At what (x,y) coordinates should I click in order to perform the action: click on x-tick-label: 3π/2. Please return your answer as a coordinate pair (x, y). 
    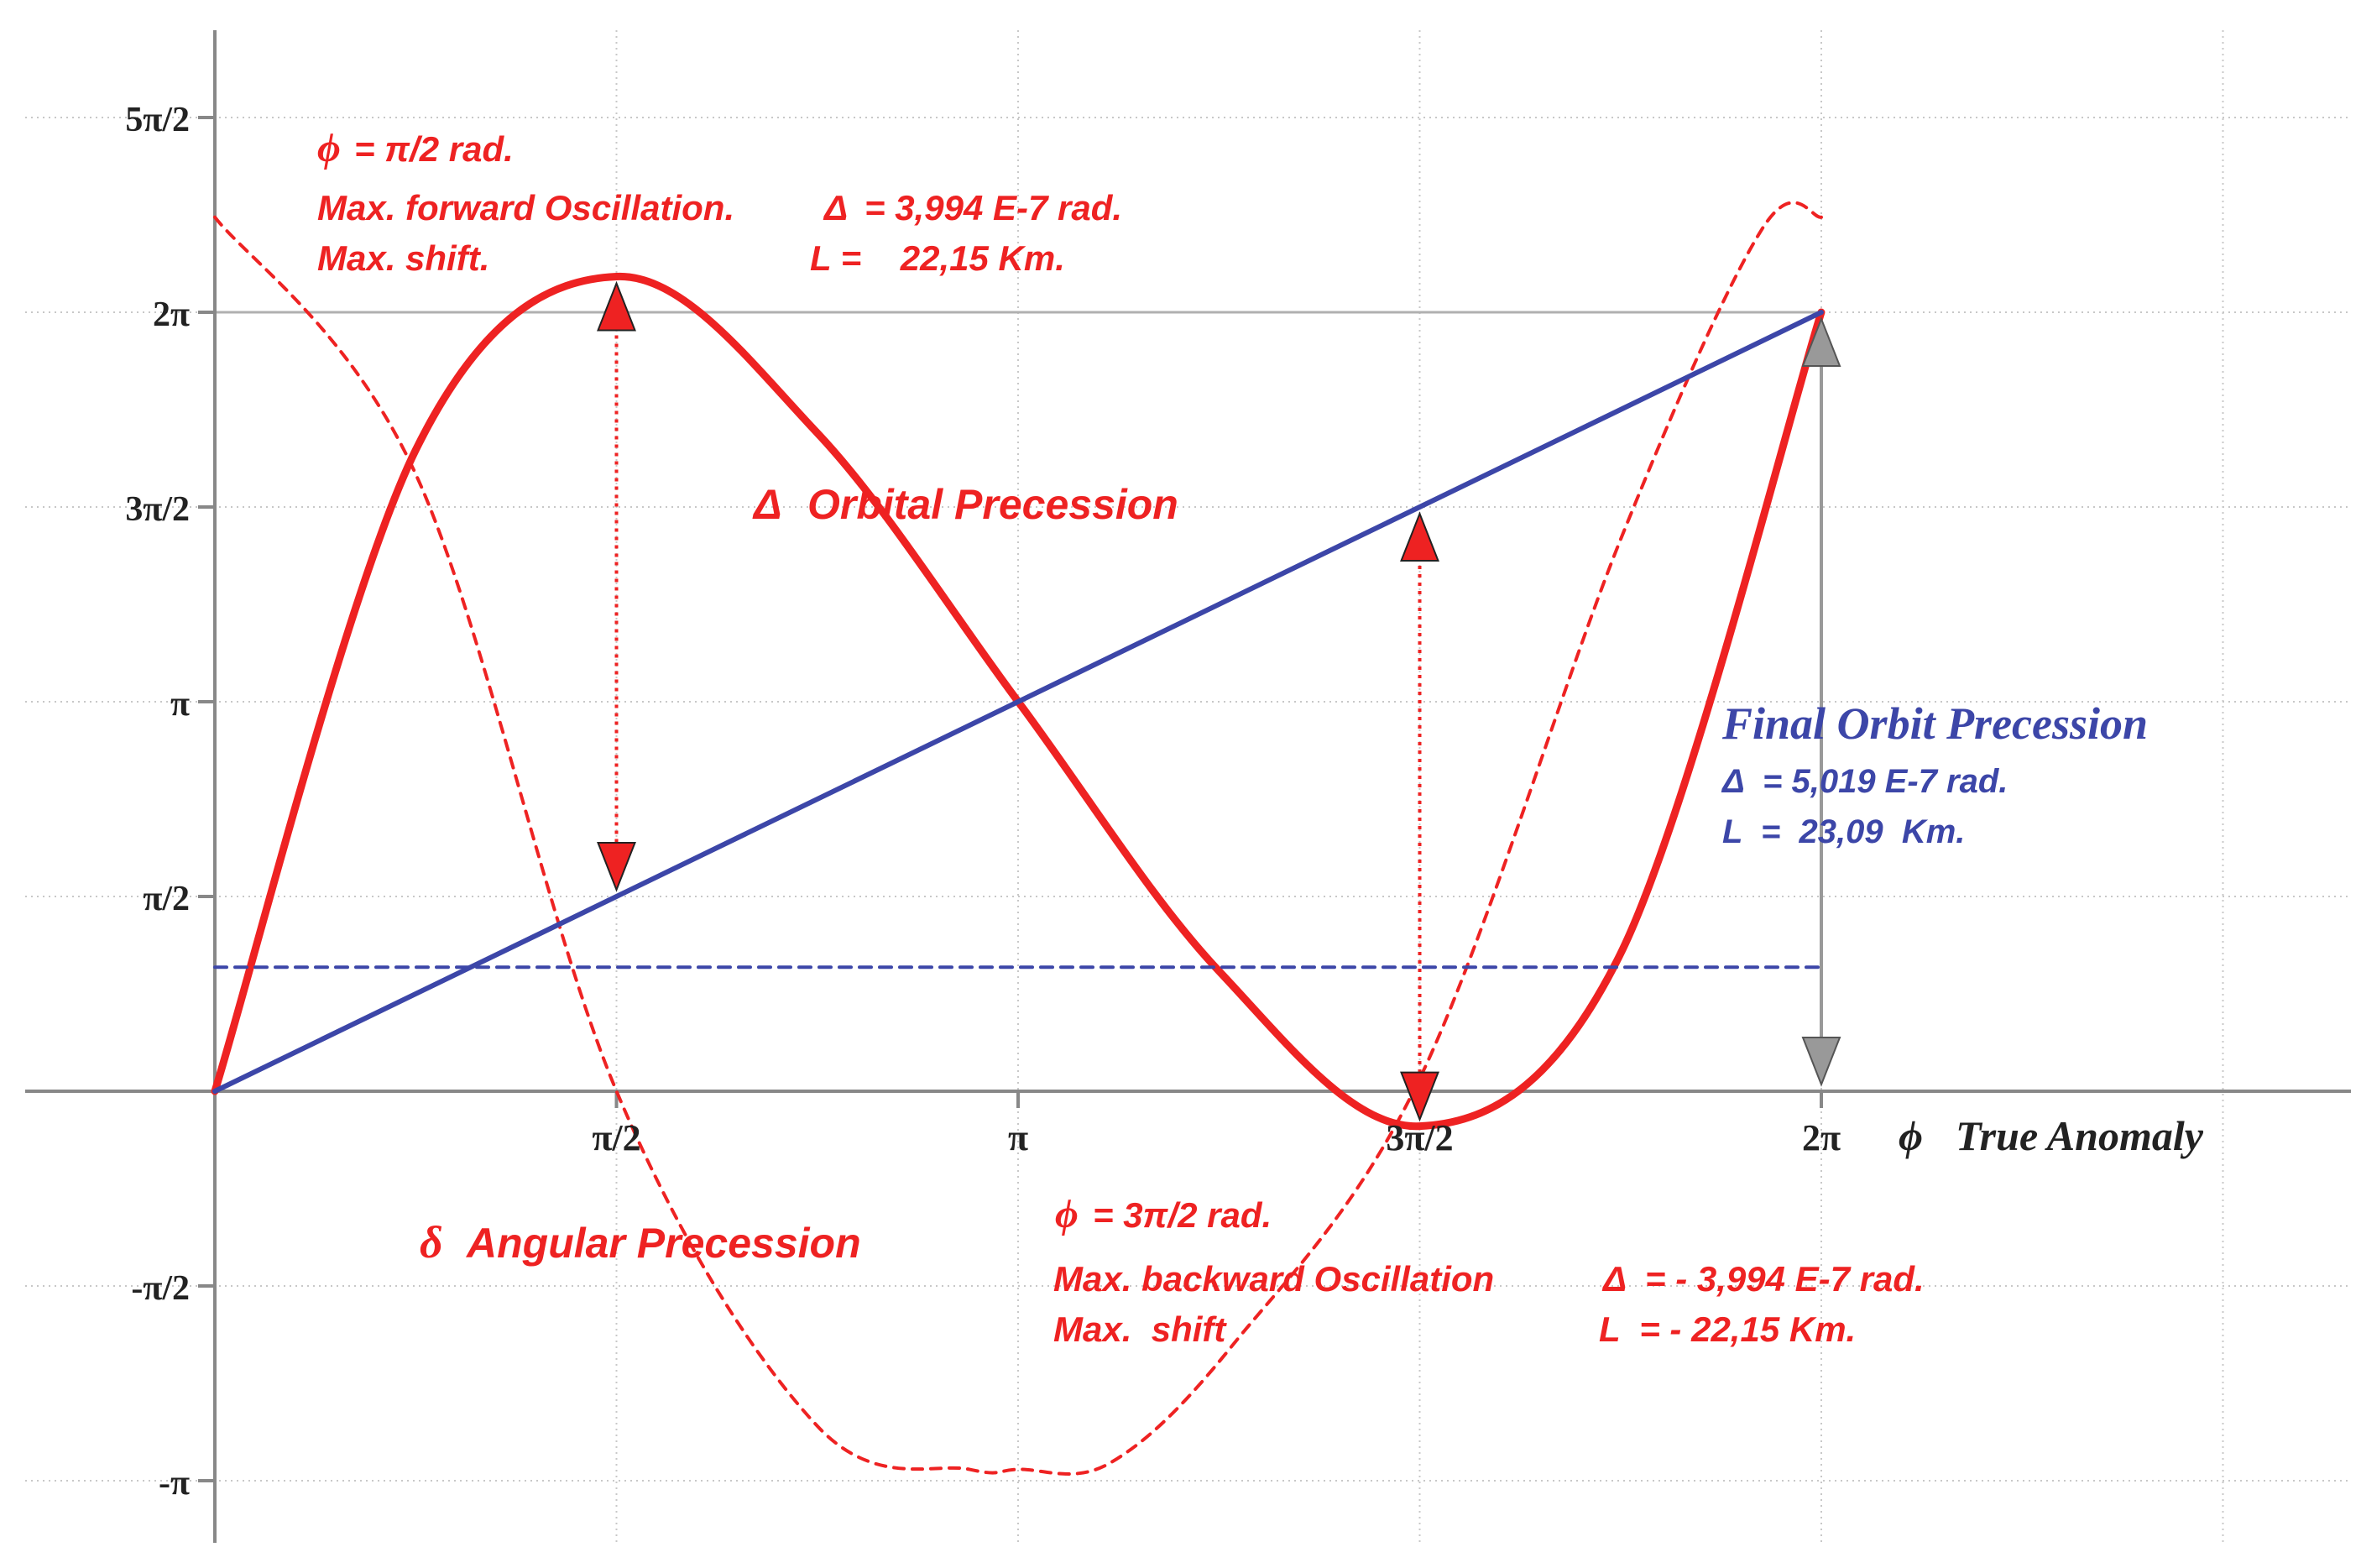
    Looking at the image, I should click on (1420, 1137).